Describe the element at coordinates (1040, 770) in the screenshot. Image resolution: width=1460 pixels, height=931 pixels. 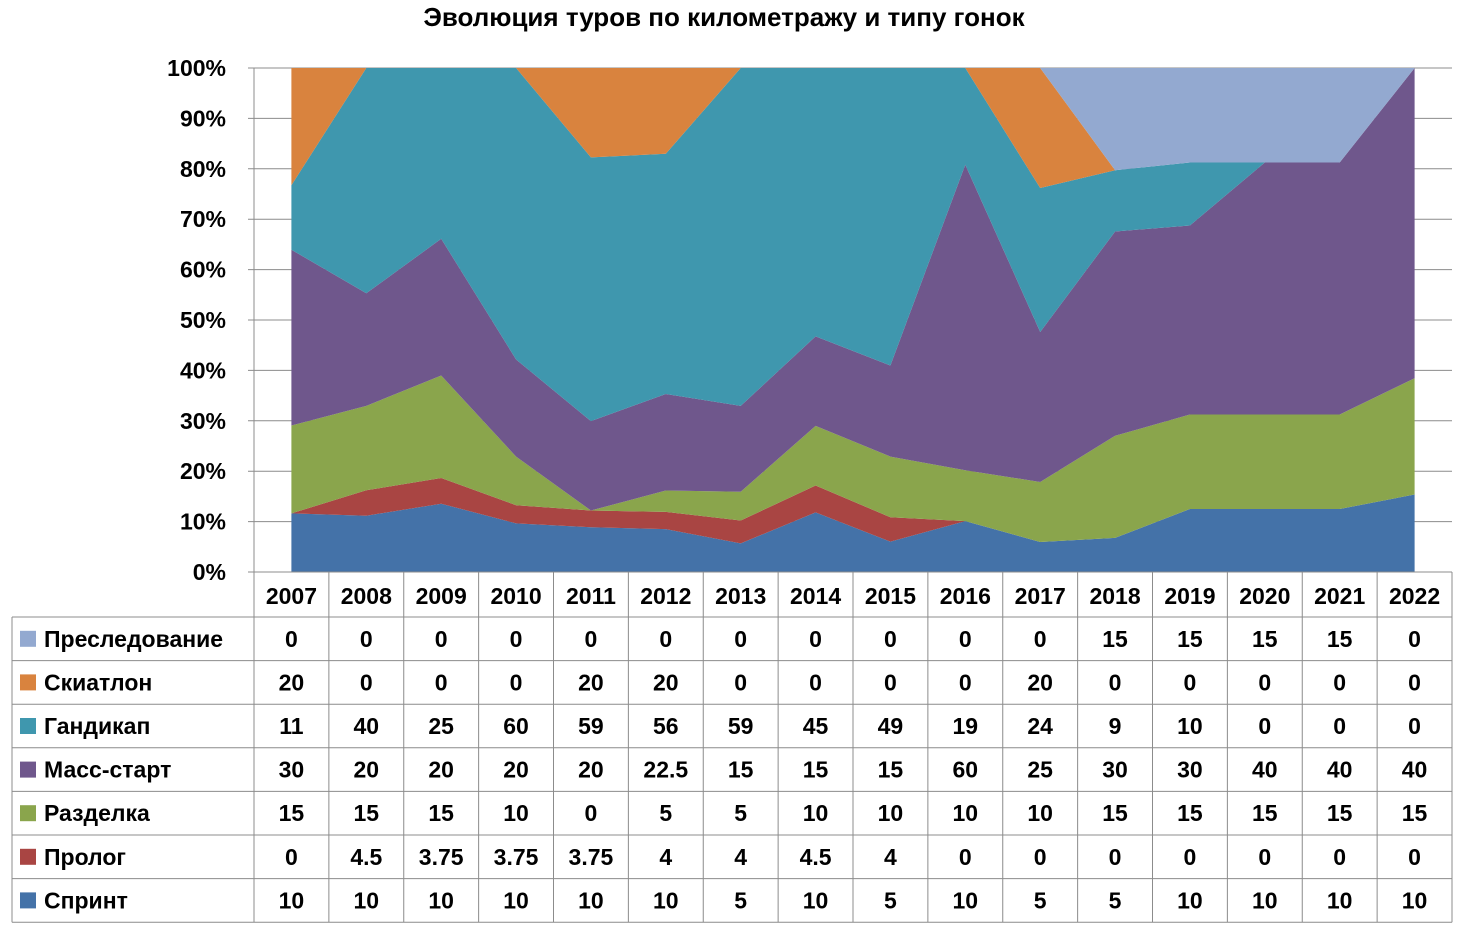
I see `table-cell: 25` at that location.